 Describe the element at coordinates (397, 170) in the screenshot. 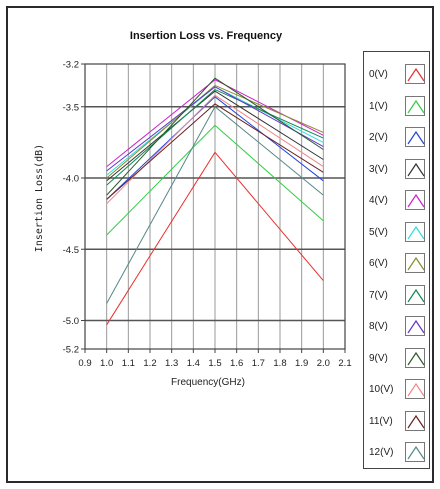

I see `legend-item: 3(V)` at that location.